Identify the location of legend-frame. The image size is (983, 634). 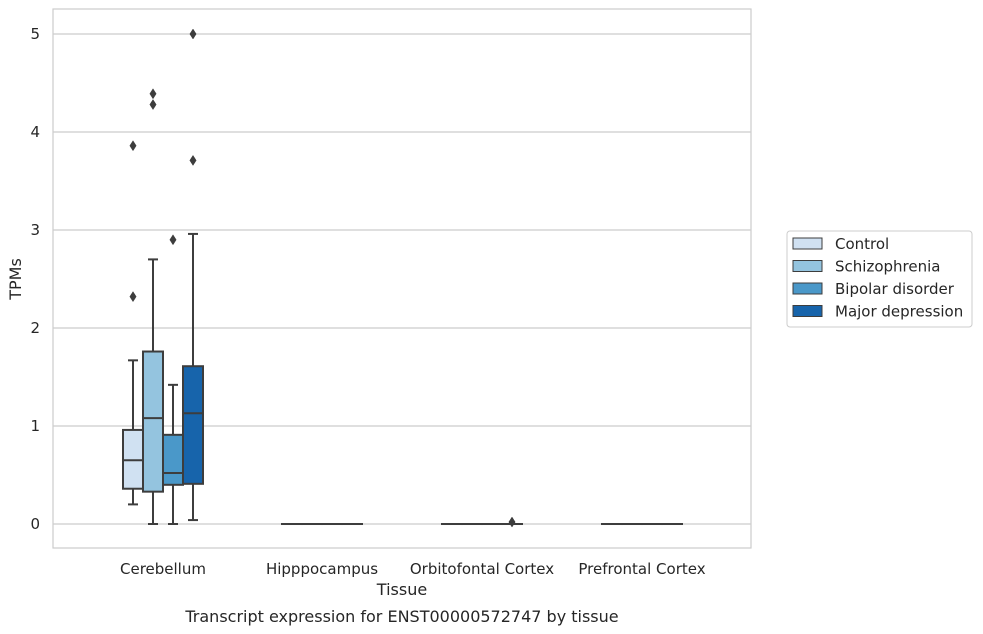
(879, 279).